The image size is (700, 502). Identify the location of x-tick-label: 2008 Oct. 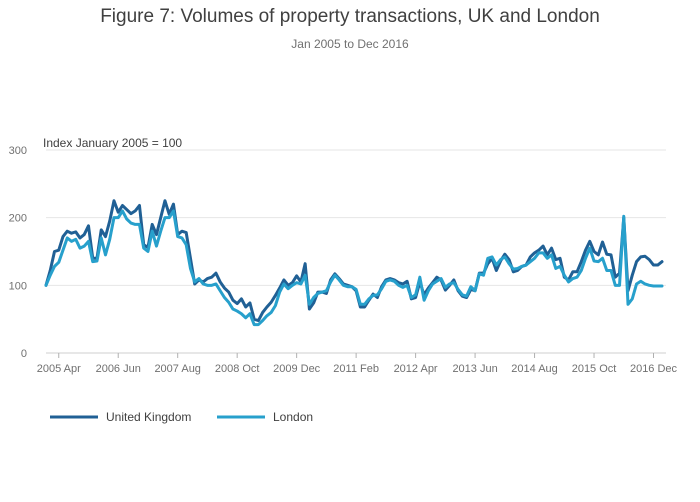
(237, 369).